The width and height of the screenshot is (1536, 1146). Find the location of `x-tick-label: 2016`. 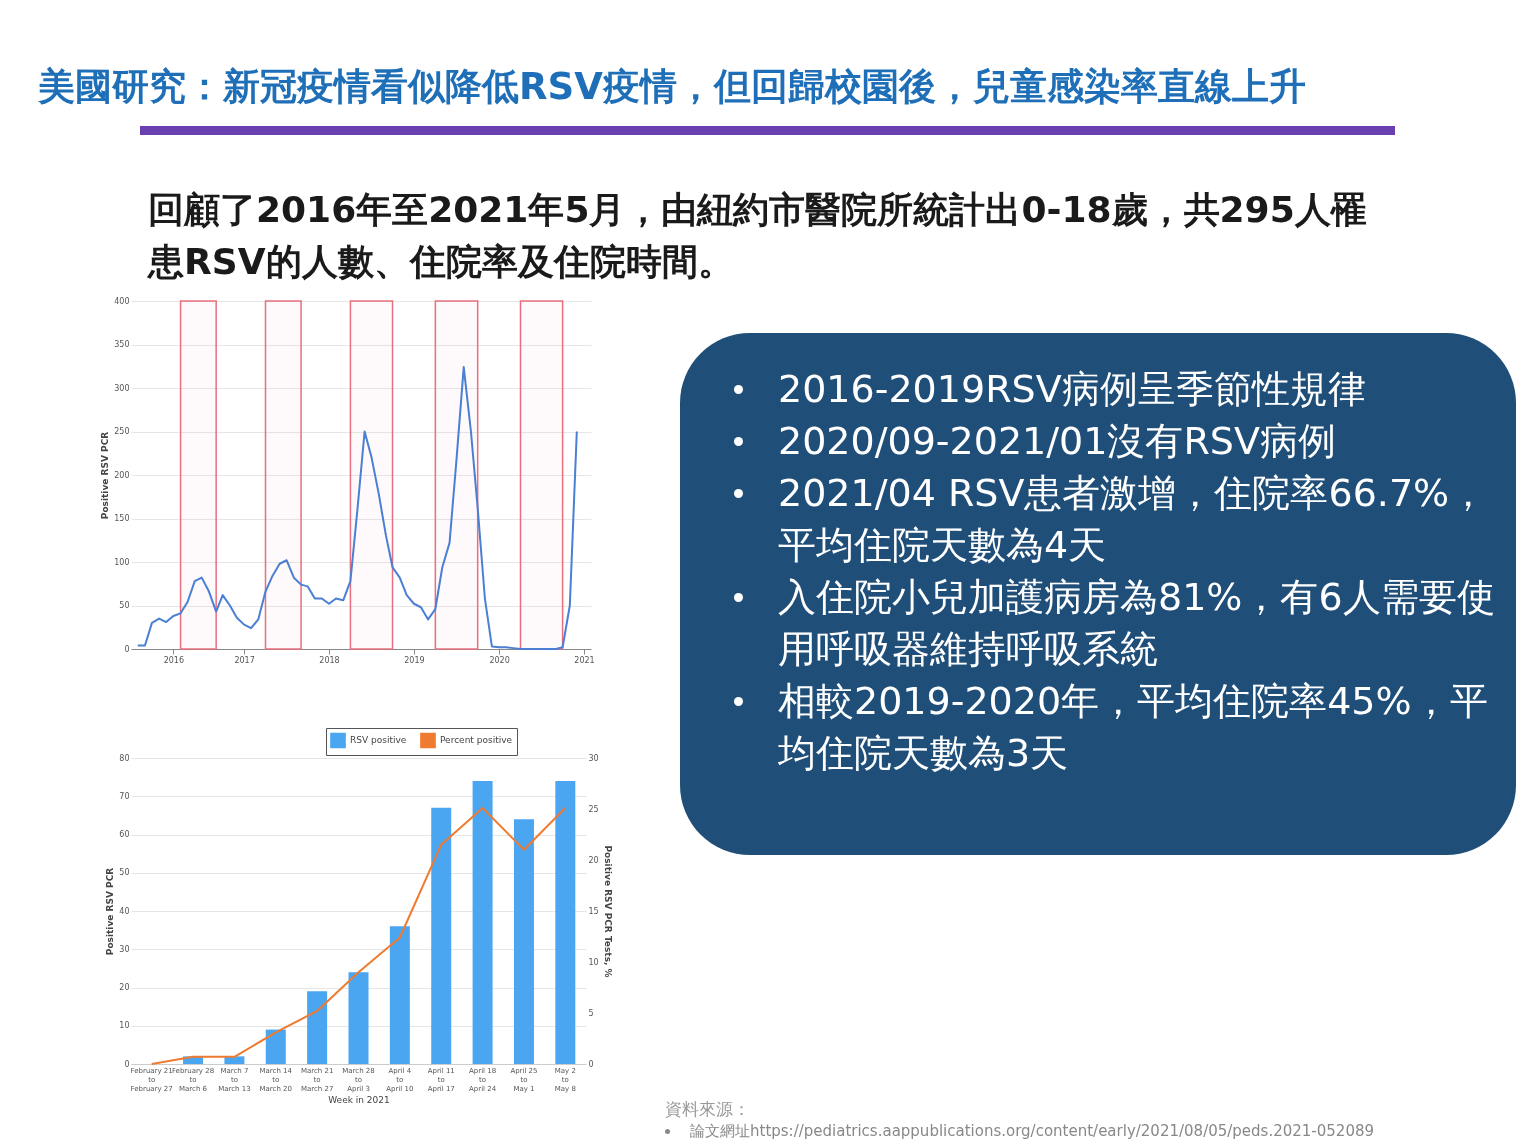

x-tick-label: 2016 is located at coordinates (174, 660).